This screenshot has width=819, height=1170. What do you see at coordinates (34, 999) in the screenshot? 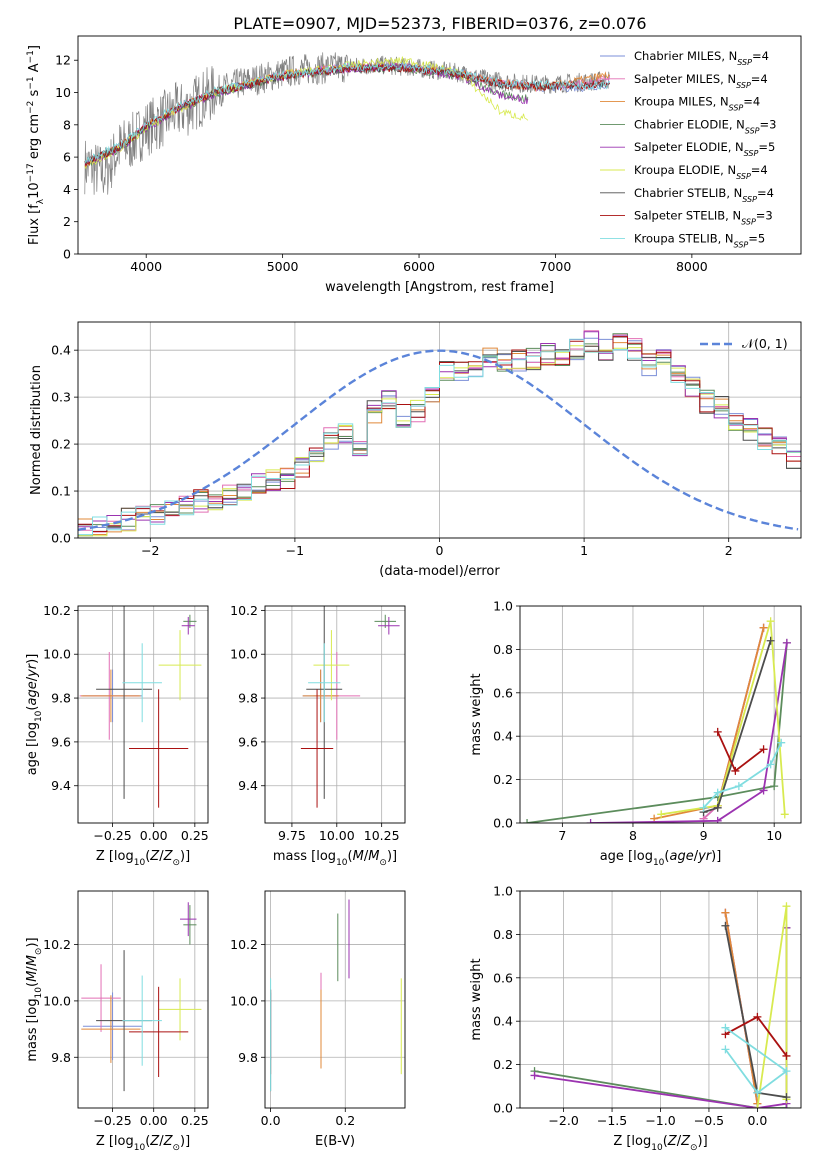
I see `y-axis-label: mass [log10(M/M⊙)]` at bounding box center [34, 999].